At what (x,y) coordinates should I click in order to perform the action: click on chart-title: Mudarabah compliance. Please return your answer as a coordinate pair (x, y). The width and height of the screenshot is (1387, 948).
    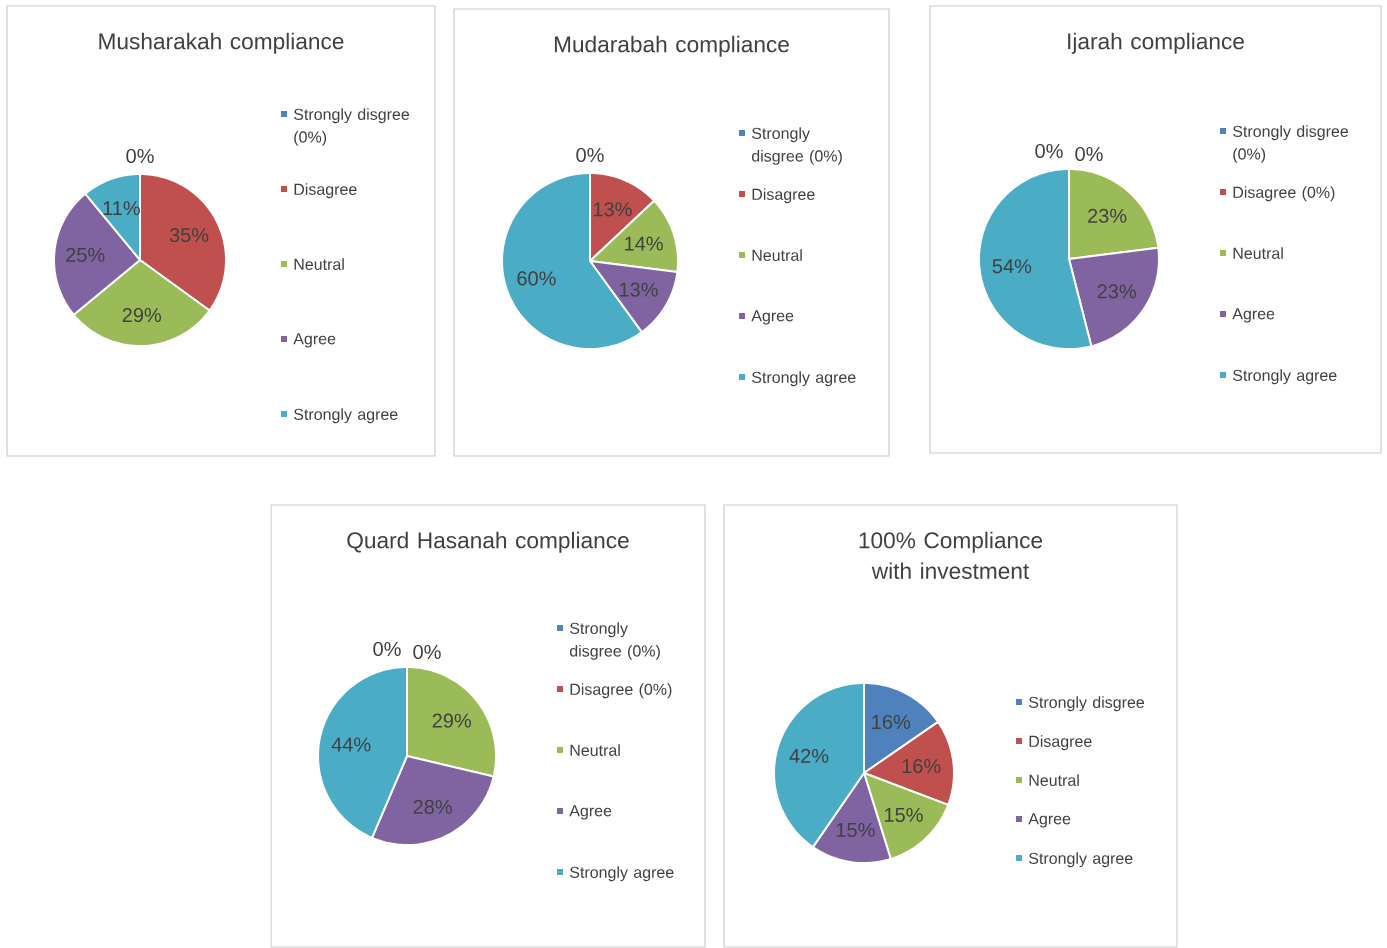
    Looking at the image, I should click on (671, 46).